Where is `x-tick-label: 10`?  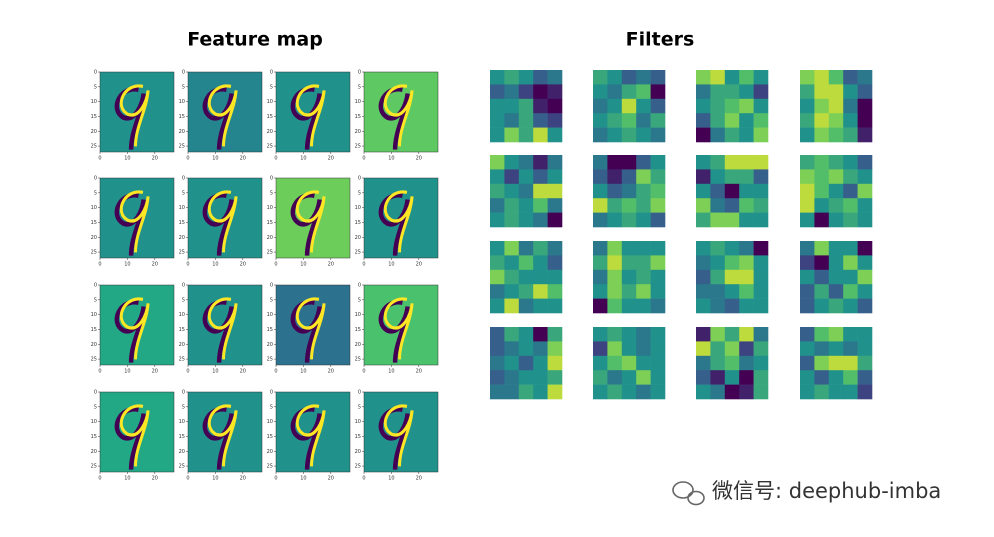 x-tick-label: 10 is located at coordinates (127, 159).